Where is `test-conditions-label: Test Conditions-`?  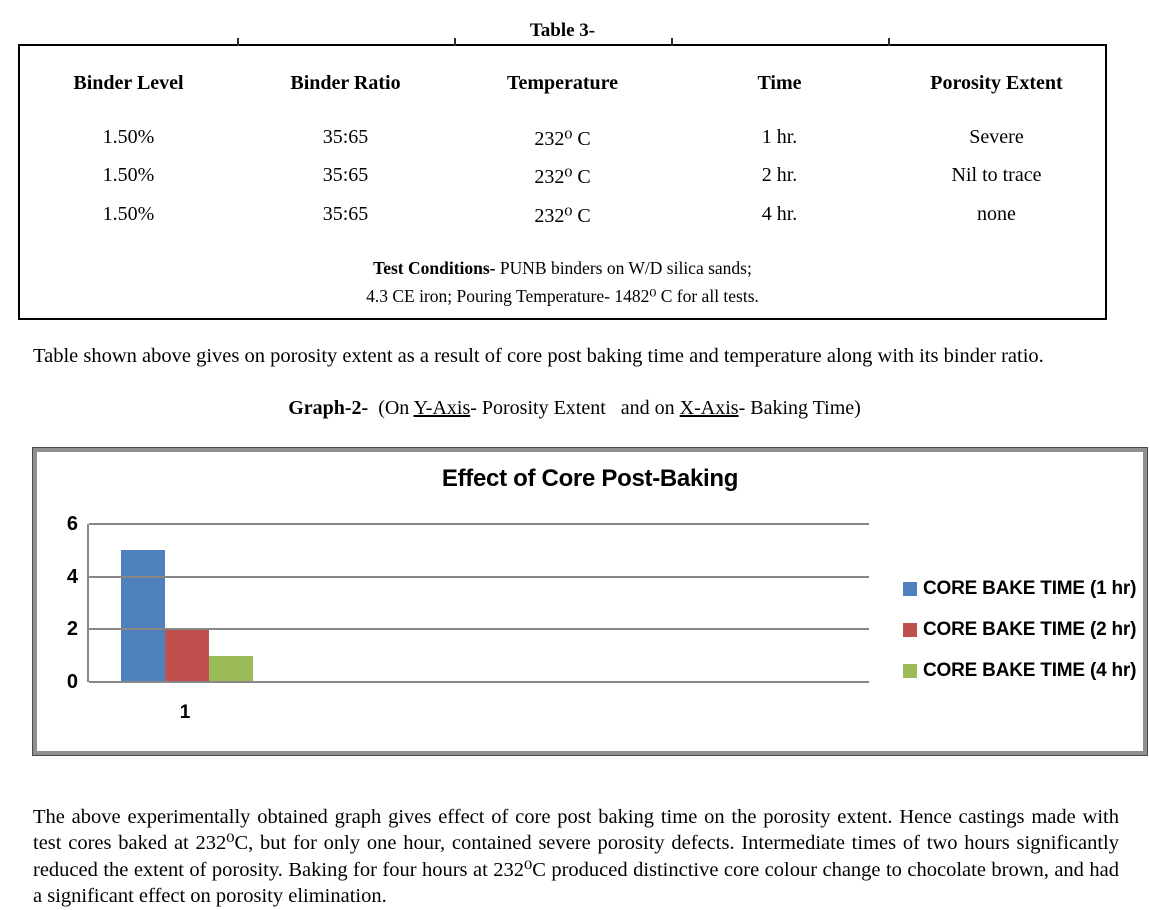
test-conditions-label: Test Conditions- is located at coordinates (434, 268).